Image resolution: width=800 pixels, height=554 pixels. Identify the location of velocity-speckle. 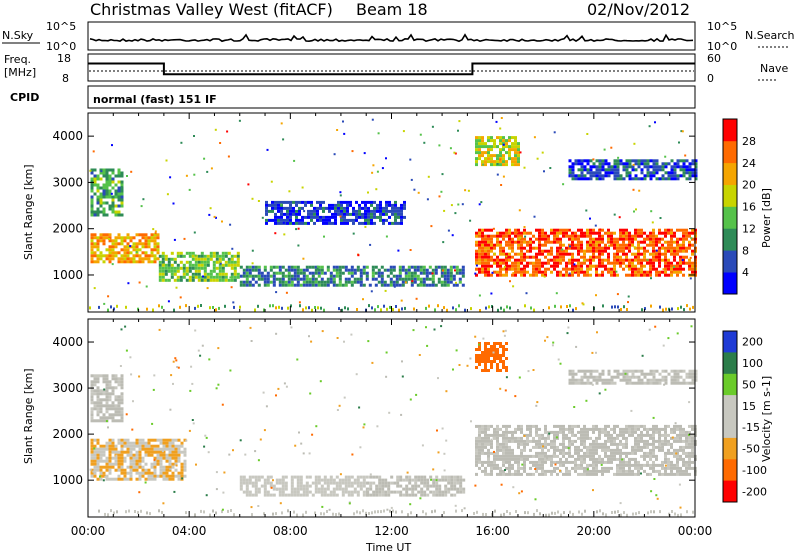
(413, 330).